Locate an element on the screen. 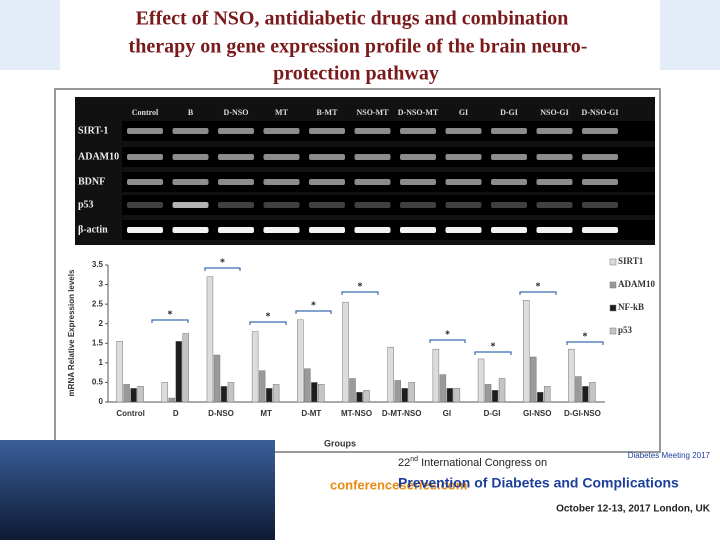 Image resolution: width=720 pixels, height=545 pixels. legend-label: ADAM10 is located at coordinates (636, 284).